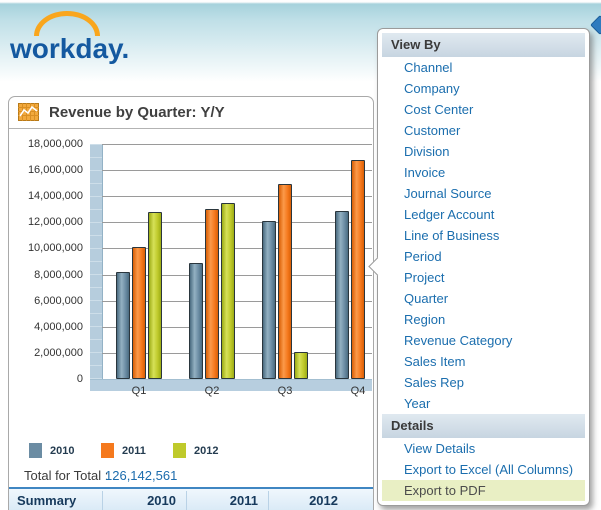 This screenshot has width=601, height=510. Describe the element at coordinates (55, 144) in the screenshot. I see `y-axis-tick-label: 18,000,000` at that location.